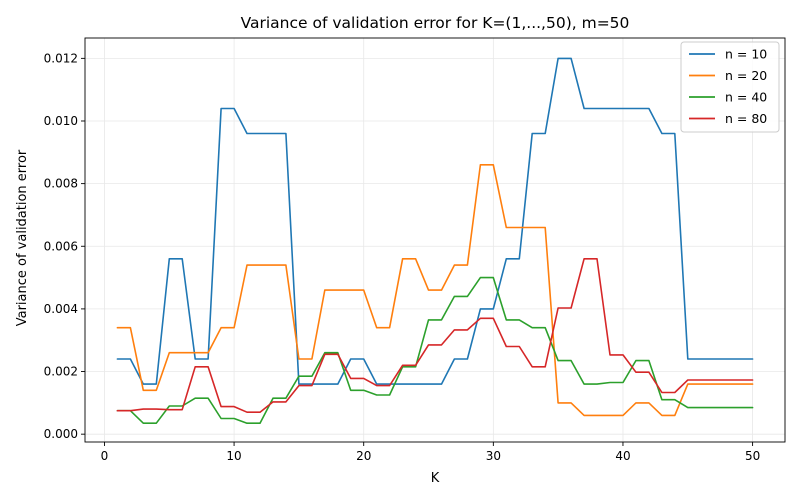 This screenshot has height=500, width=800. I want to click on y-tick-label: 0.012, so click(61, 58).